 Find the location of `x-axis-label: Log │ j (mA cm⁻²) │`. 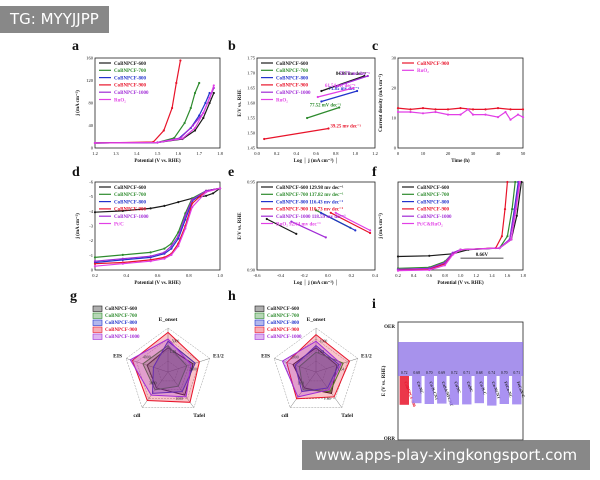

x-axis-label: Log │ j (mA cm⁻²) │ is located at coordinates (316, 160).